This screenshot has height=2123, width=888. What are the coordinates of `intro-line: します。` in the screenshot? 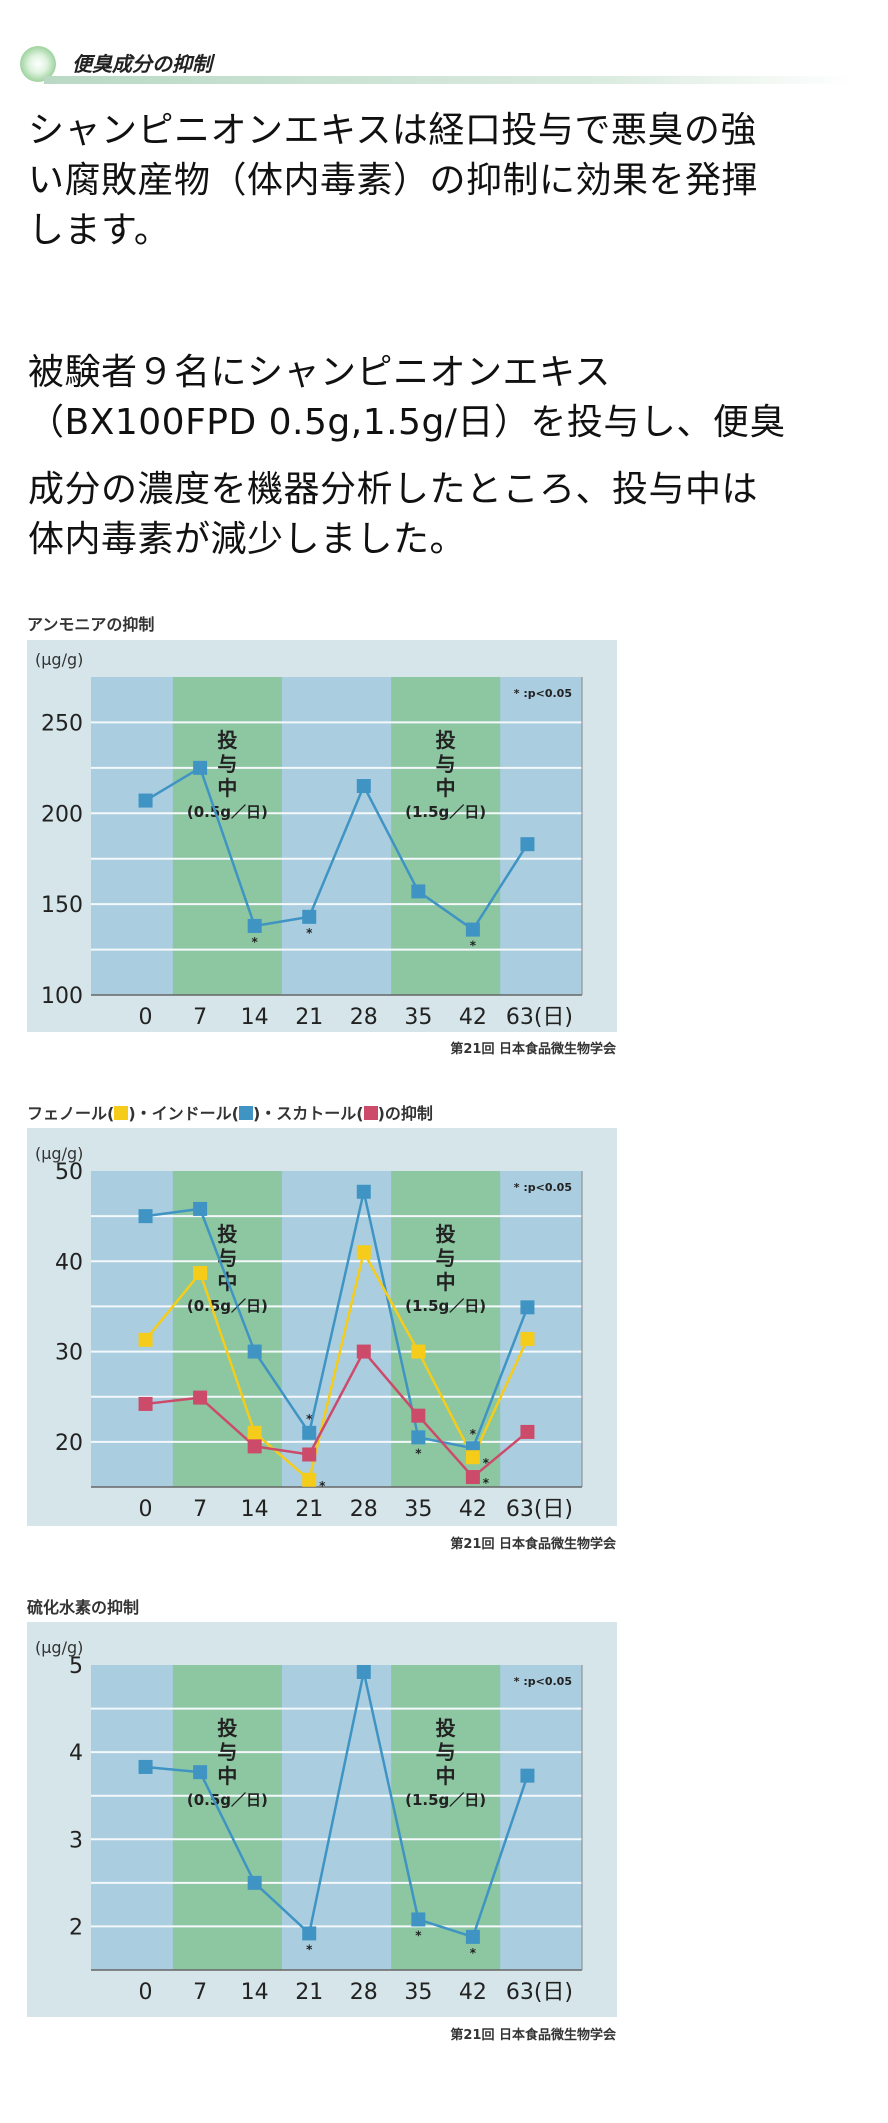 It's located at (99, 230).